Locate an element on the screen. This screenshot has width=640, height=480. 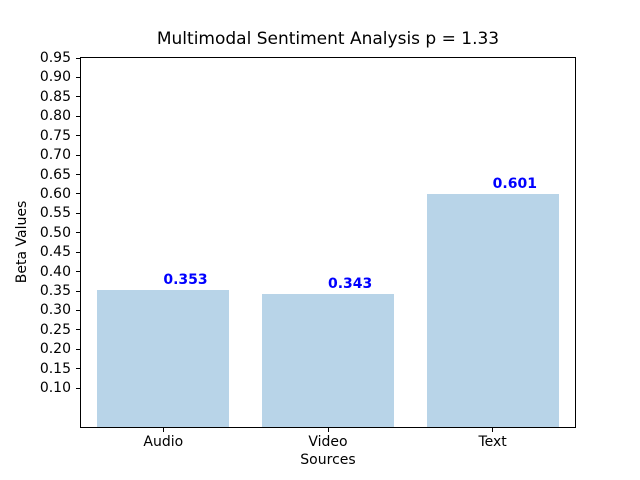
y-tick-label: 0.55 is located at coordinates (55, 213).